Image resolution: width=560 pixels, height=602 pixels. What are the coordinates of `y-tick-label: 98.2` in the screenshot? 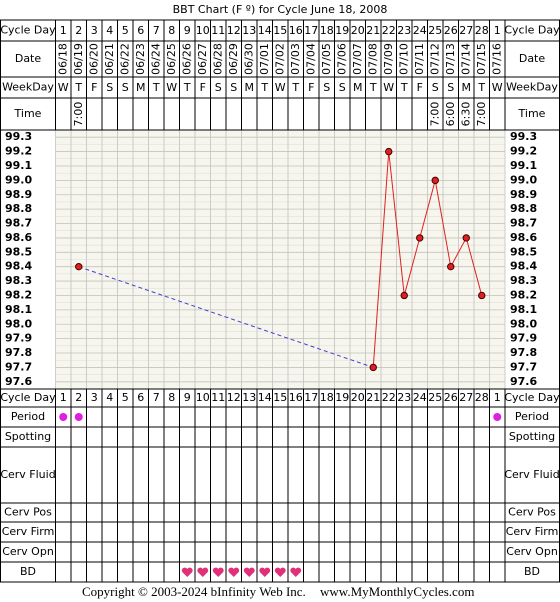 It's located at (18, 294).